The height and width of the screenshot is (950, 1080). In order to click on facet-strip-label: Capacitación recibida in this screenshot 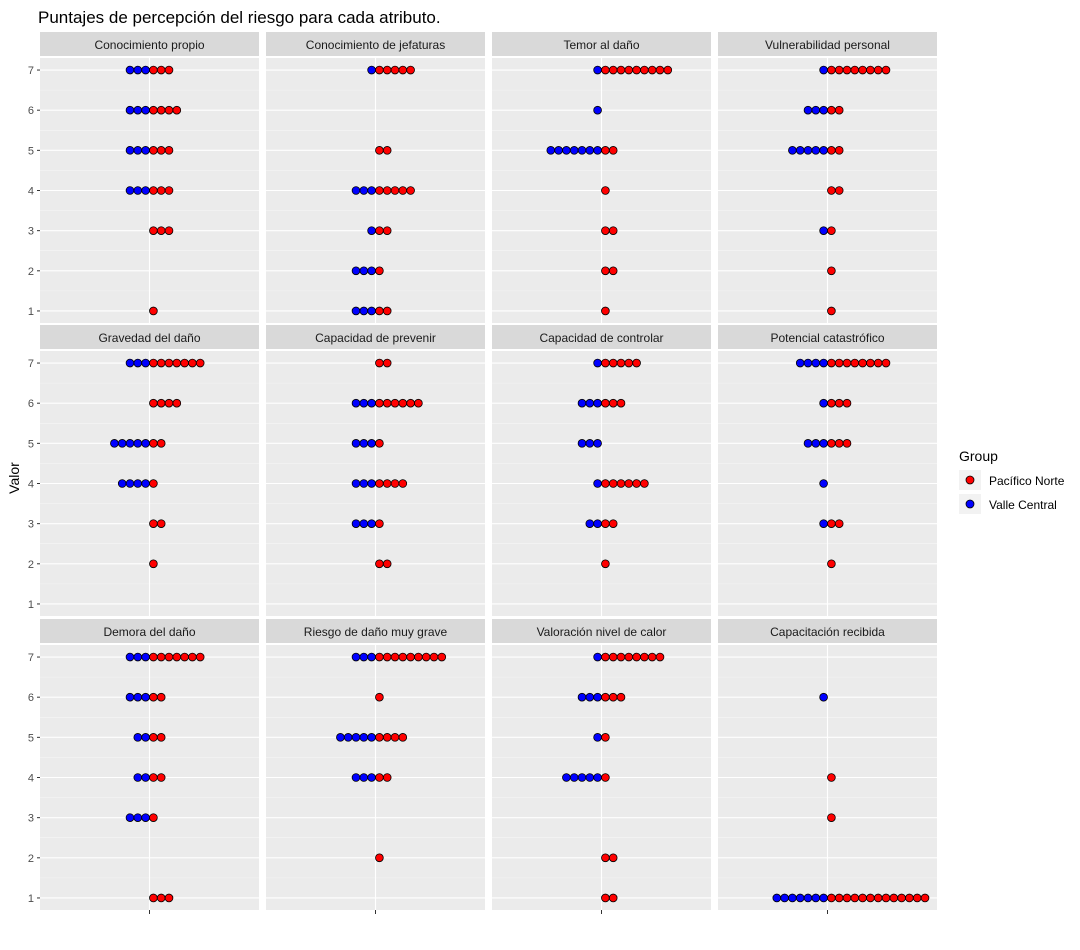, I will do `click(827, 632)`.